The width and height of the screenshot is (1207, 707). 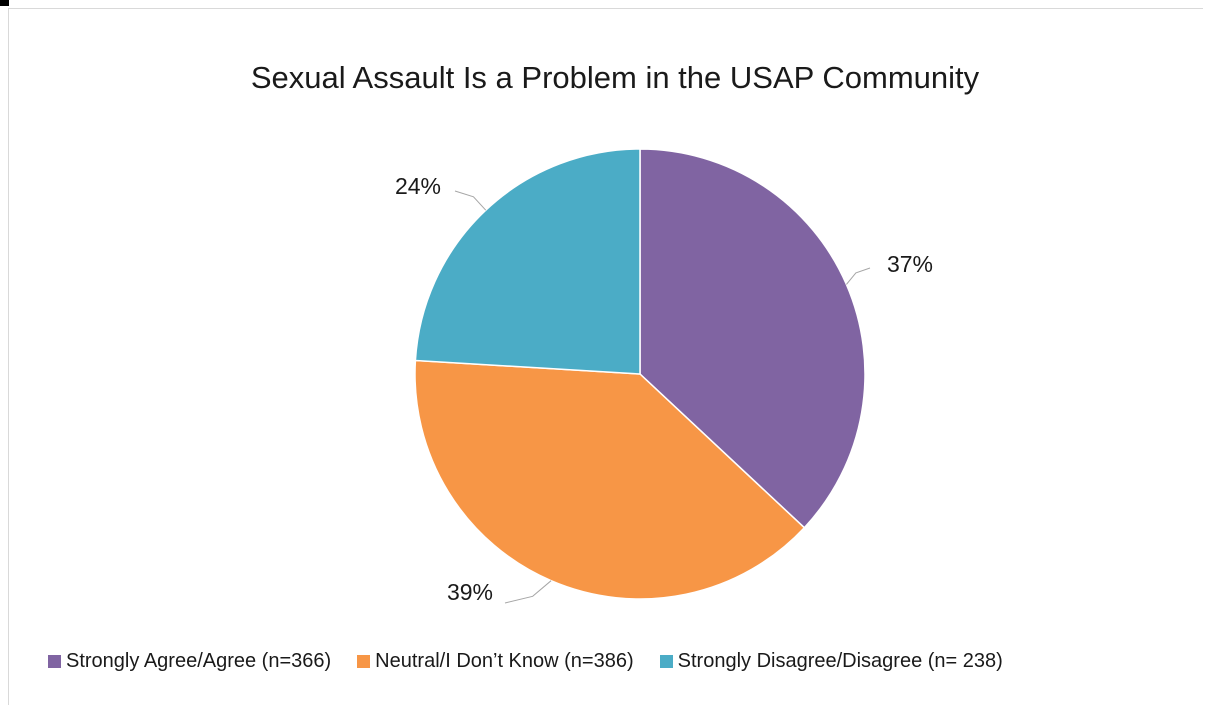 What do you see at coordinates (470, 592) in the screenshot?
I see `data-label-neutral: 39%` at bounding box center [470, 592].